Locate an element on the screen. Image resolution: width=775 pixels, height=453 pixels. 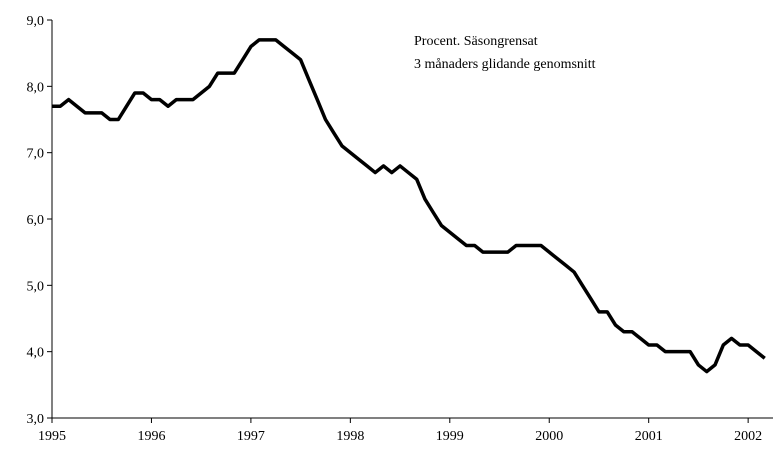
x-tick-label: 2002 is located at coordinates (748, 436).